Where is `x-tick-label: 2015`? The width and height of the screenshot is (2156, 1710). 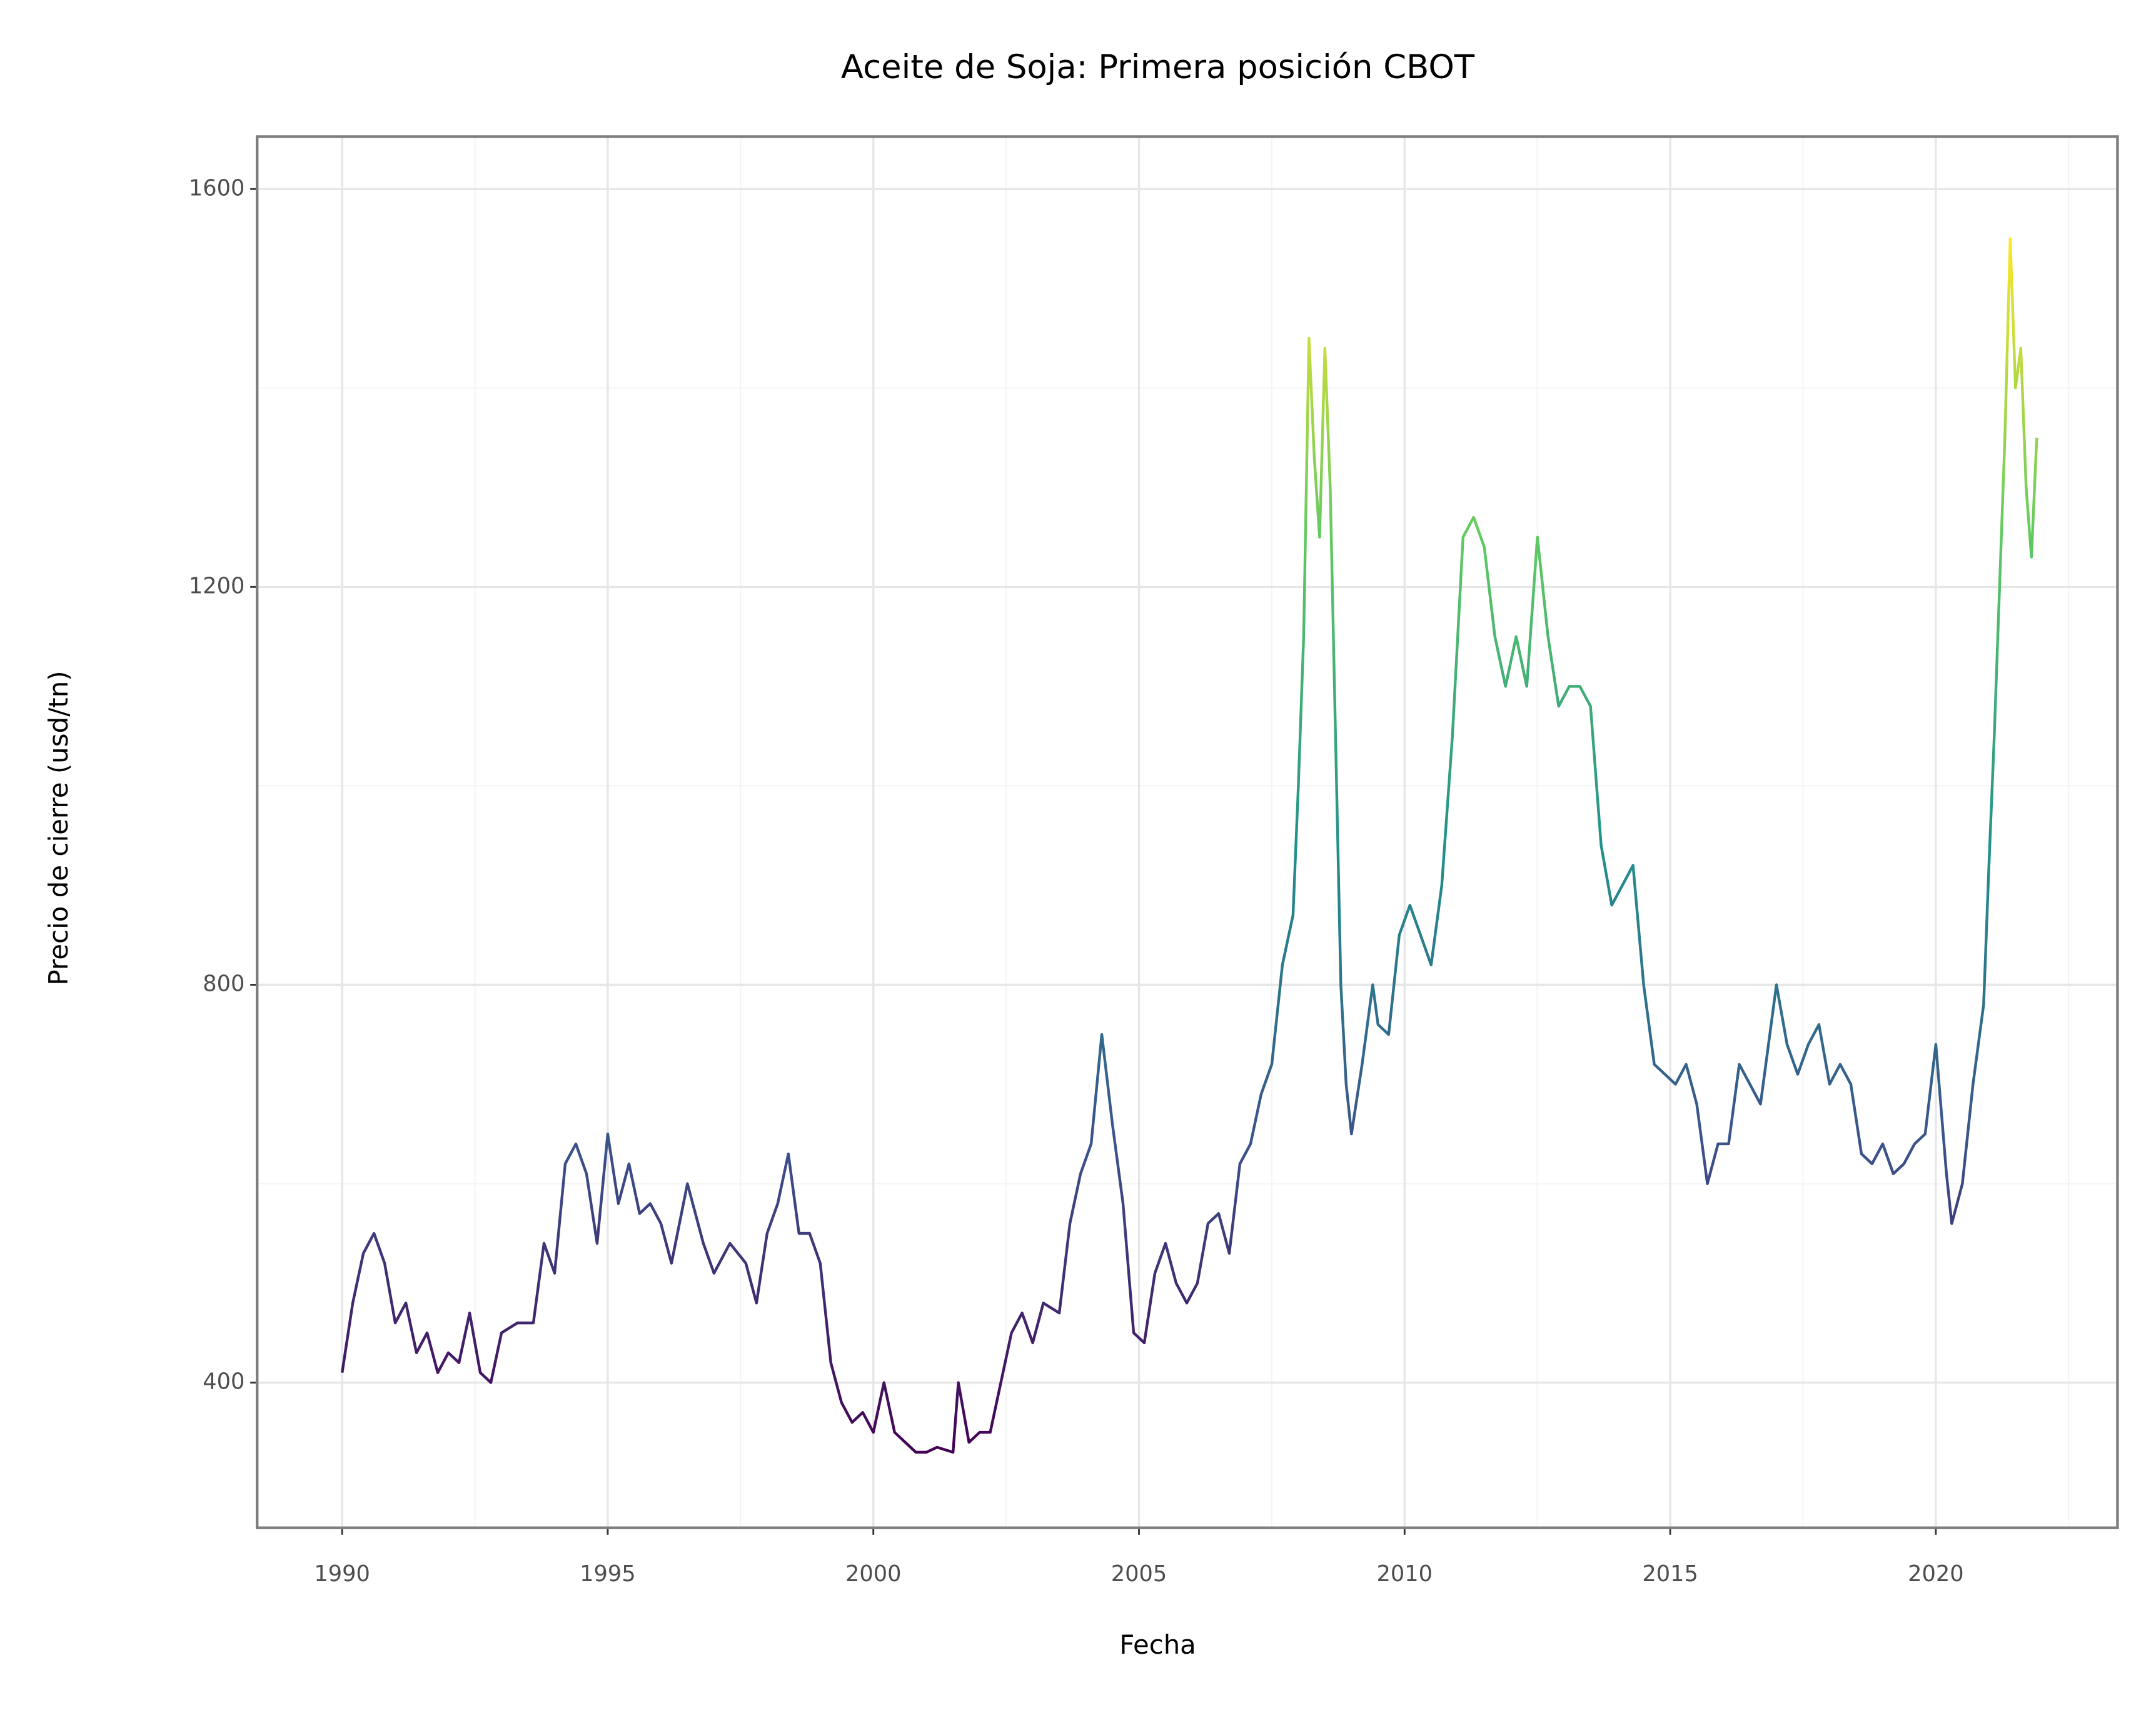 x-tick-label: 2015 is located at coordinates (1670, 1574).